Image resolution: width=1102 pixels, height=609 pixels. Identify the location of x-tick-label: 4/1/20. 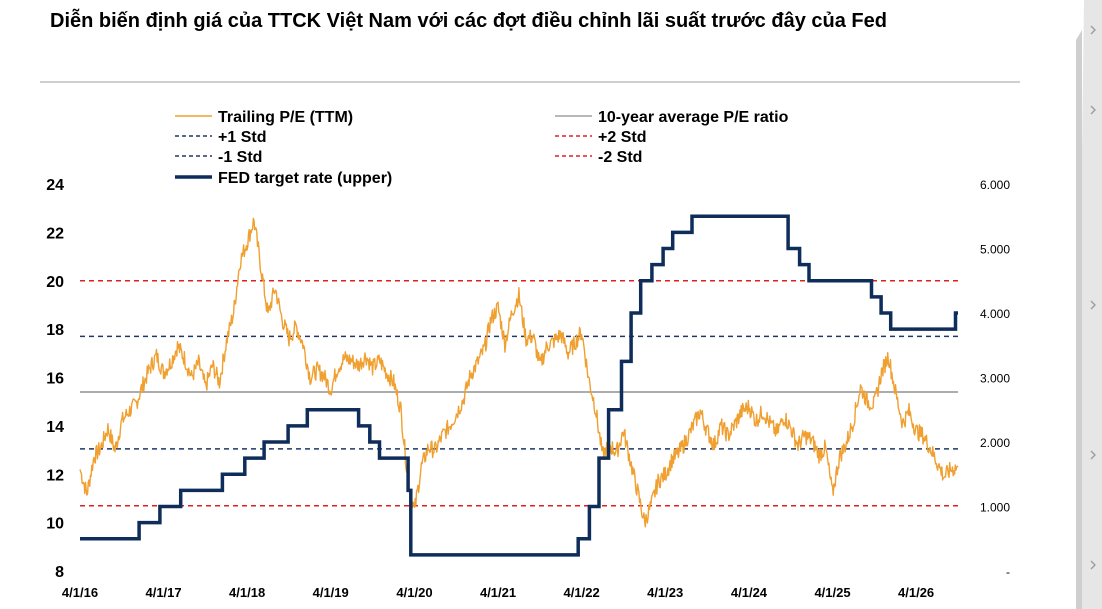
(414, 592).